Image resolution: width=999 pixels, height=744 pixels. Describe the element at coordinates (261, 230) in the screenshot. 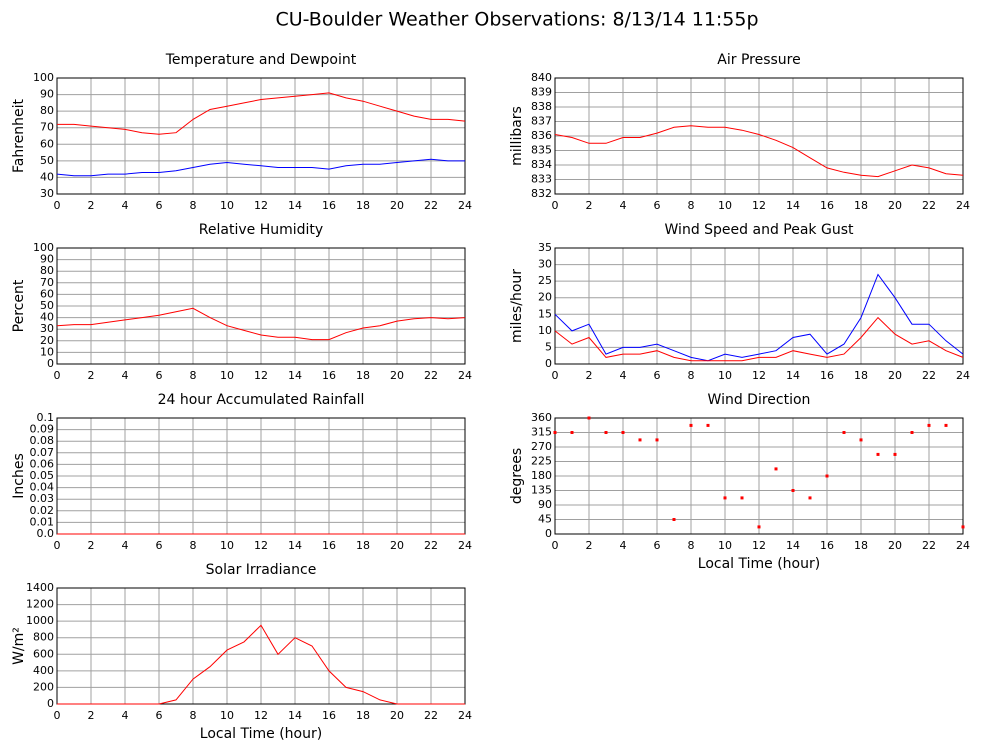

I see `chart-title: Relative Humidity` at that location.